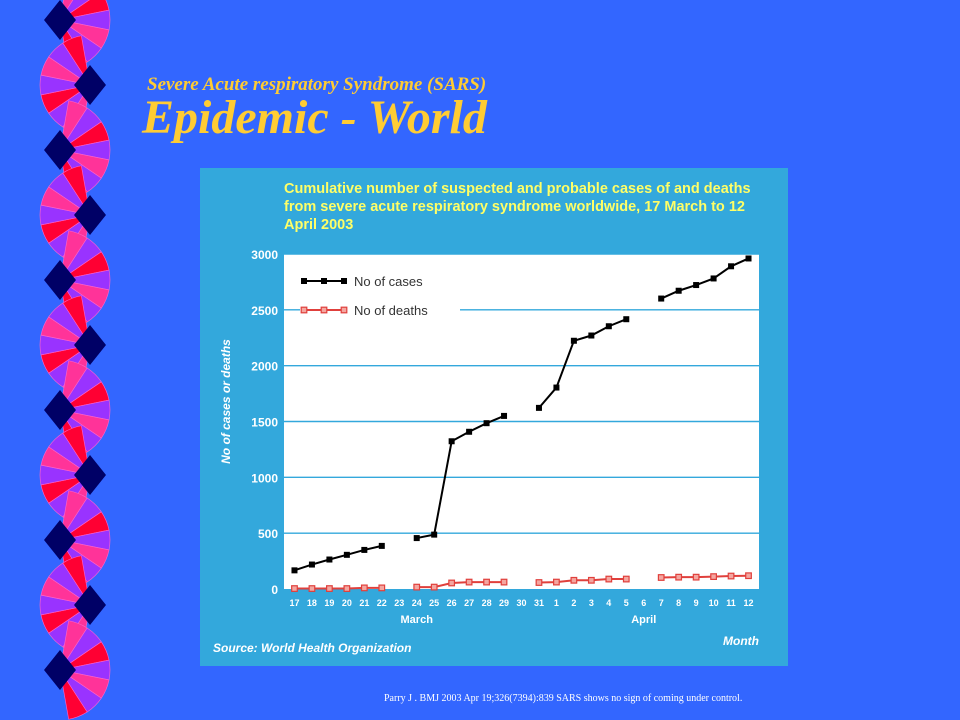  I want to click on x-tick-label: 17, so click(294, 603).